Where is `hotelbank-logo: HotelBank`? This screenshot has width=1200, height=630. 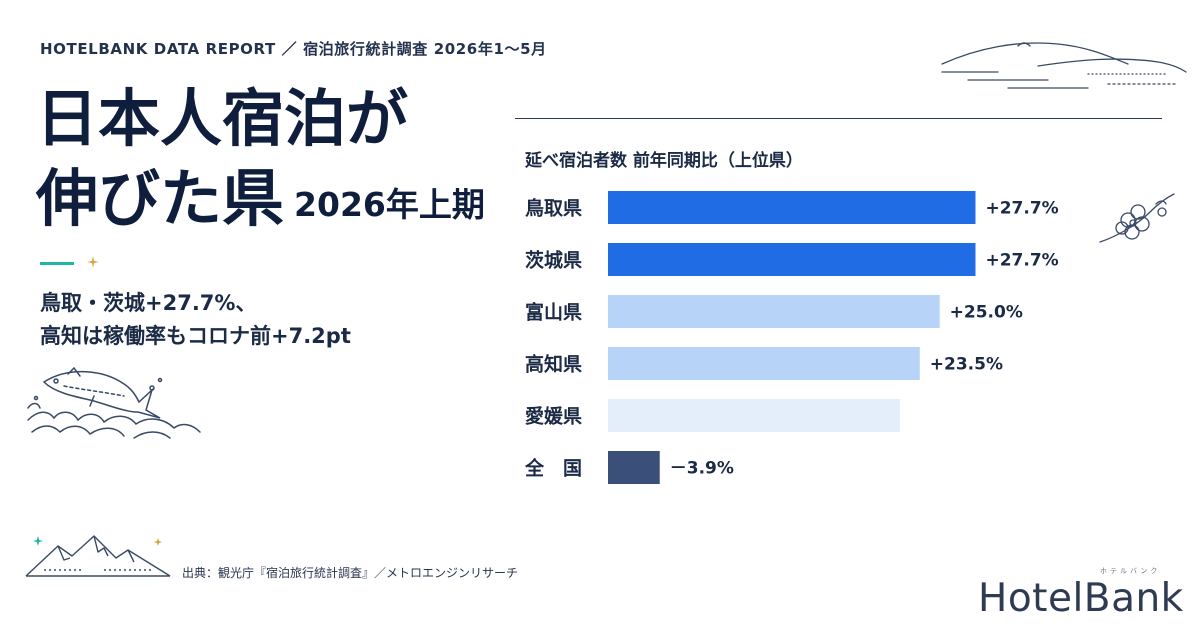 hotelbank-logo: HotelBank is located at coordinates (1081, 598).